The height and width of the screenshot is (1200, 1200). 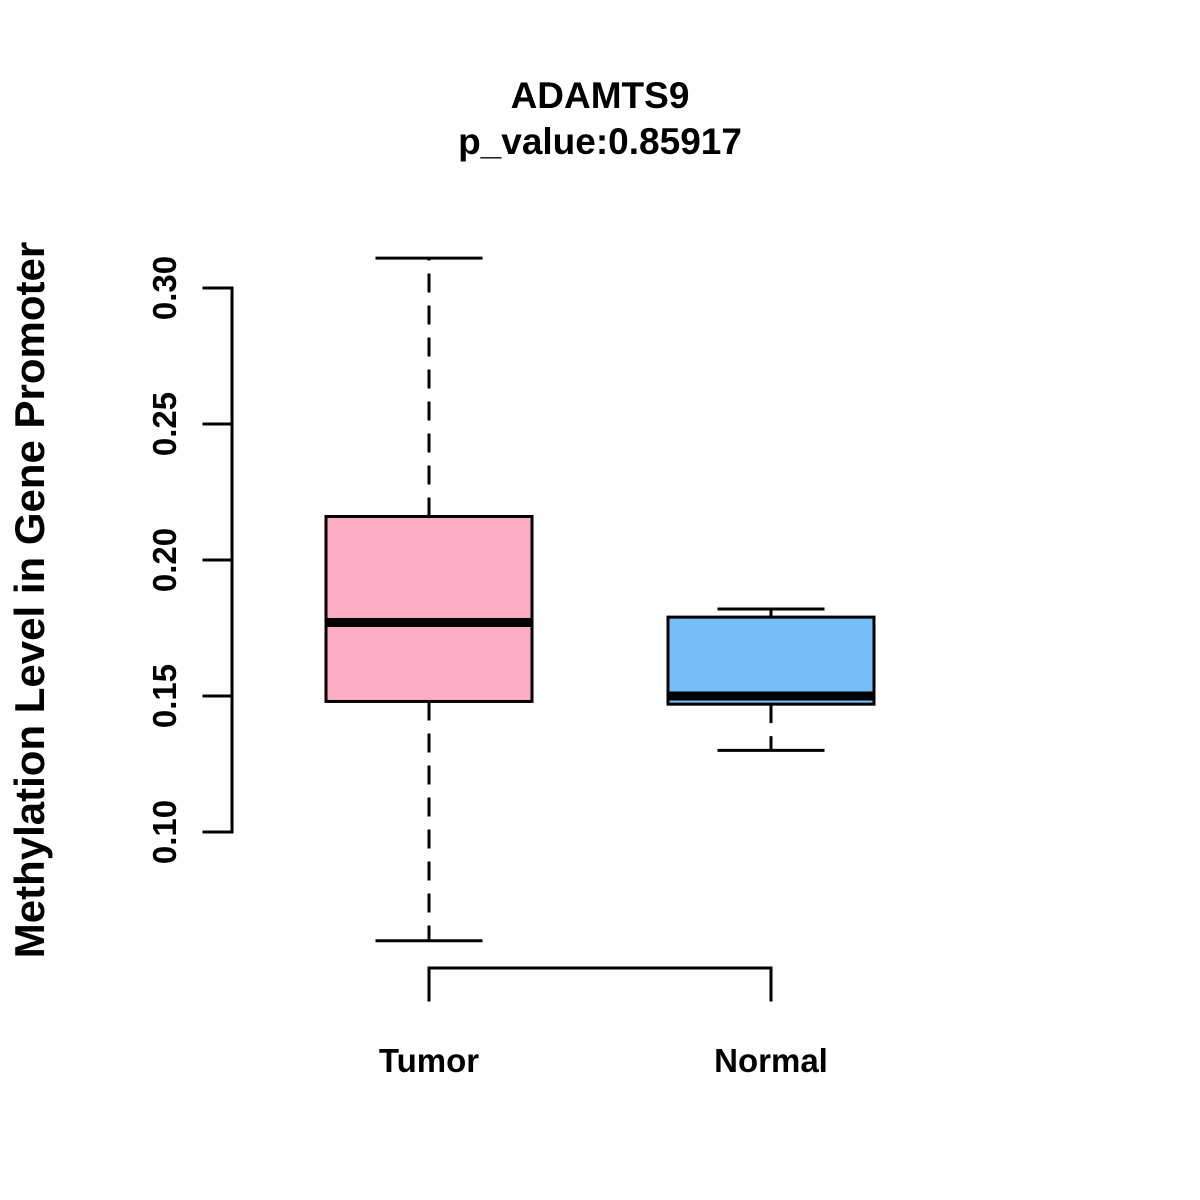 I want to click on y-axis-tick-label: 0.25, so click(x=164, y=424).